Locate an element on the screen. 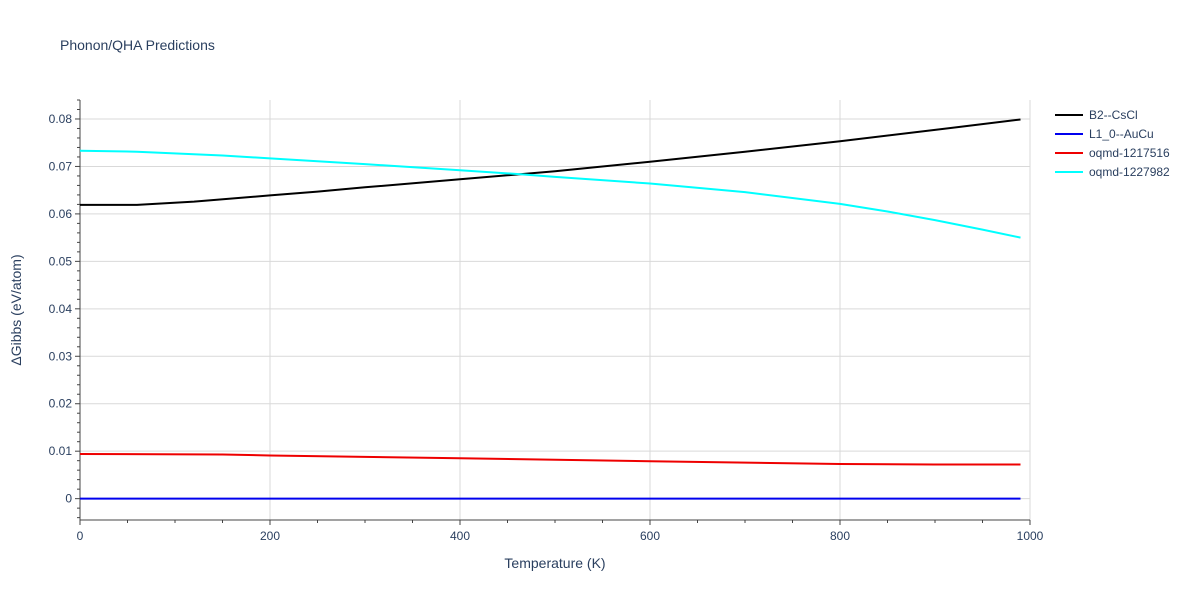  x-tick-label: 200 is located at coordinates (270, 536).